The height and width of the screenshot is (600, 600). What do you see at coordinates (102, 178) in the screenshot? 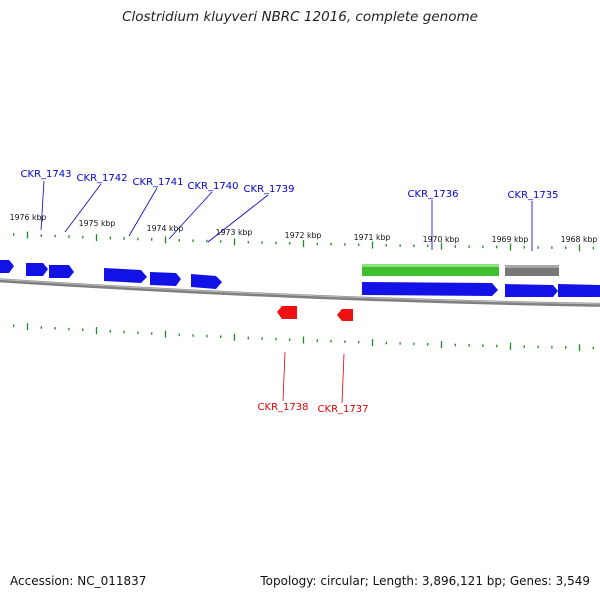
I see `gene-label-ckr-1742: CKR_1742` at bounding box center [102, 178].